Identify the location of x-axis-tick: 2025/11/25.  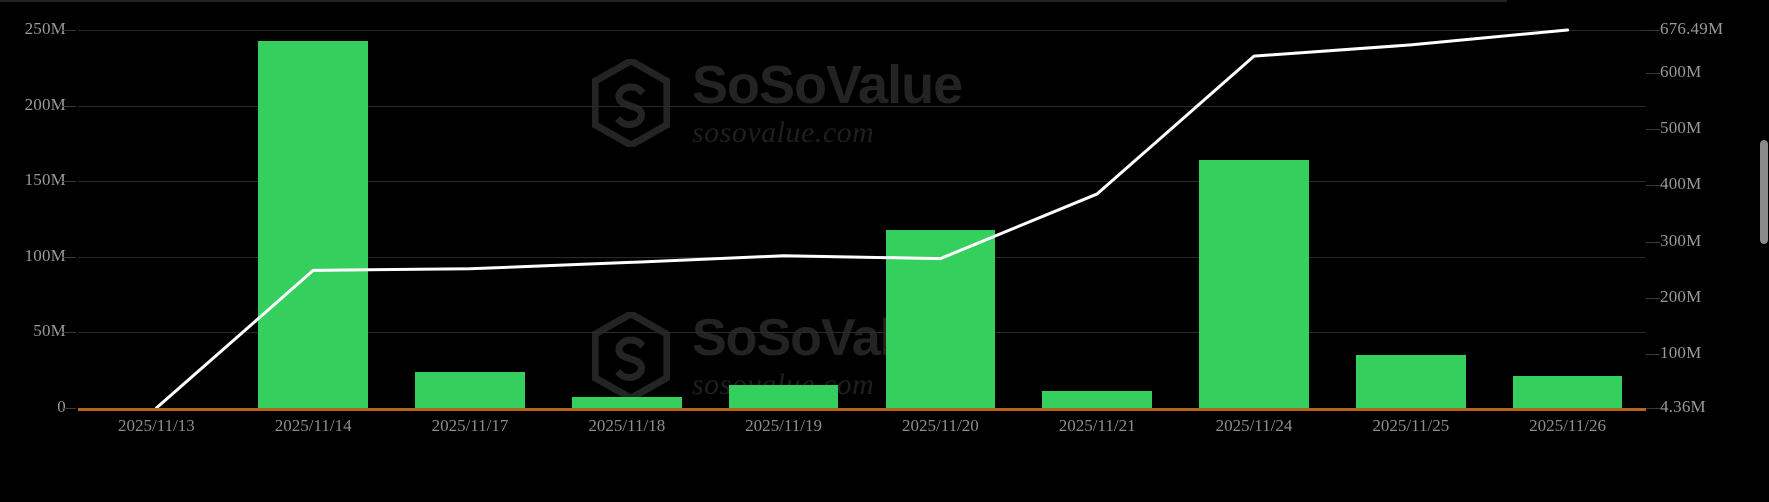
(1411, 425).